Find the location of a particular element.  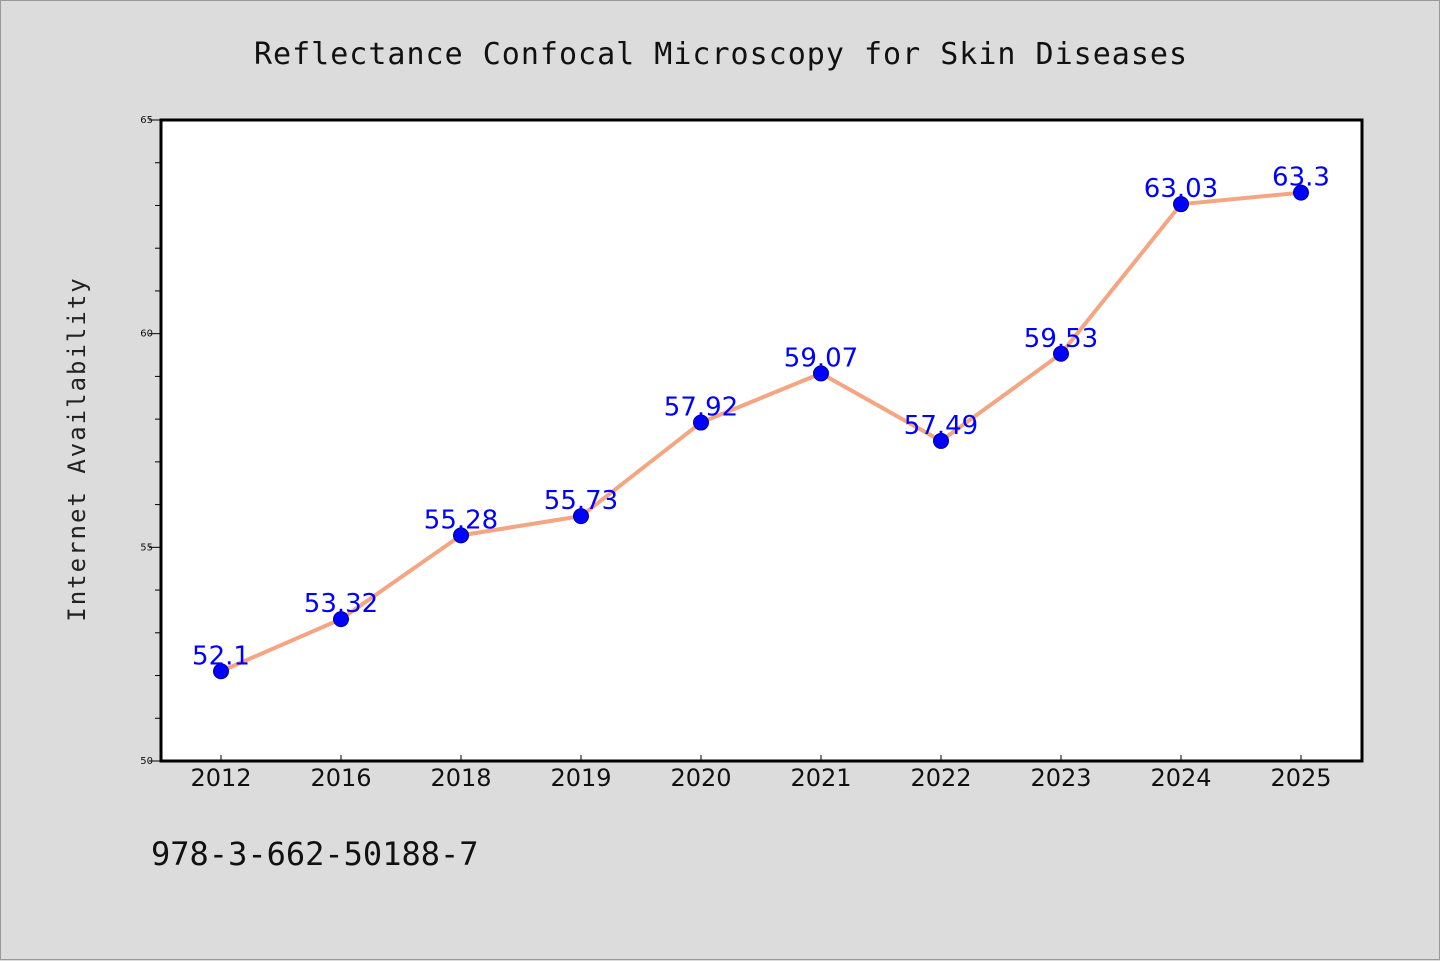

data-label: 53.32 is located at coordinates (341, 604).